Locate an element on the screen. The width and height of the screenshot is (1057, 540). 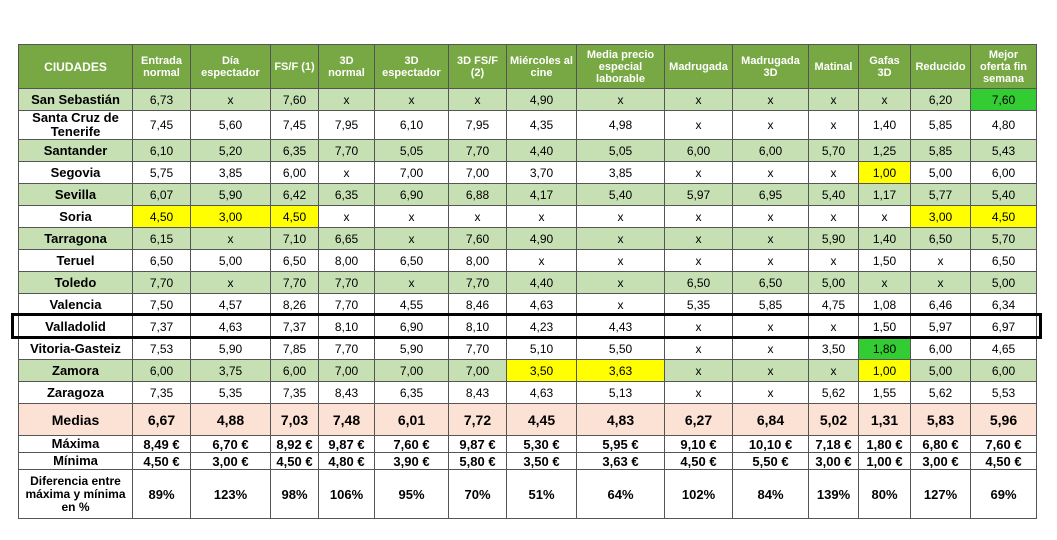
value-cell: 5,95 € is located at coordinates (620, 444).